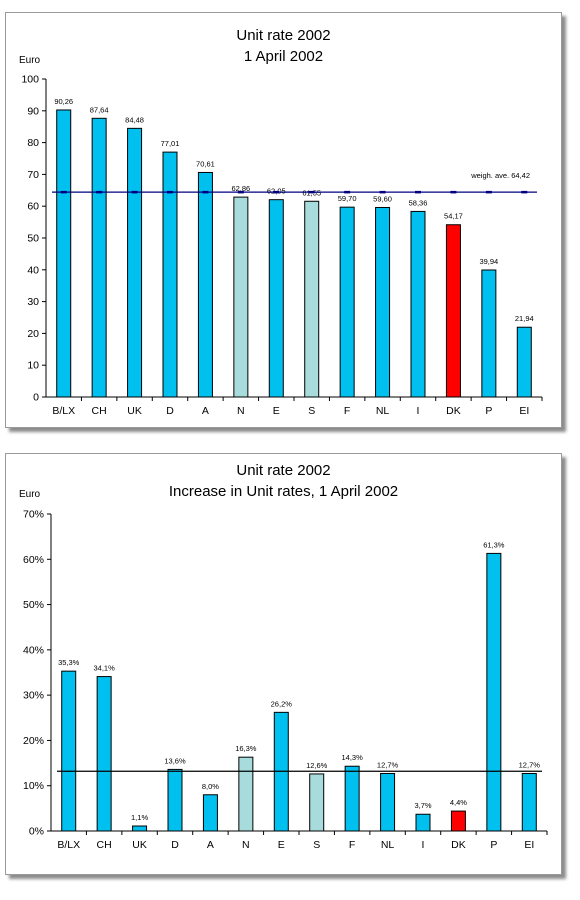  I want to click on y-tick-label: 100, so click(30, 80).